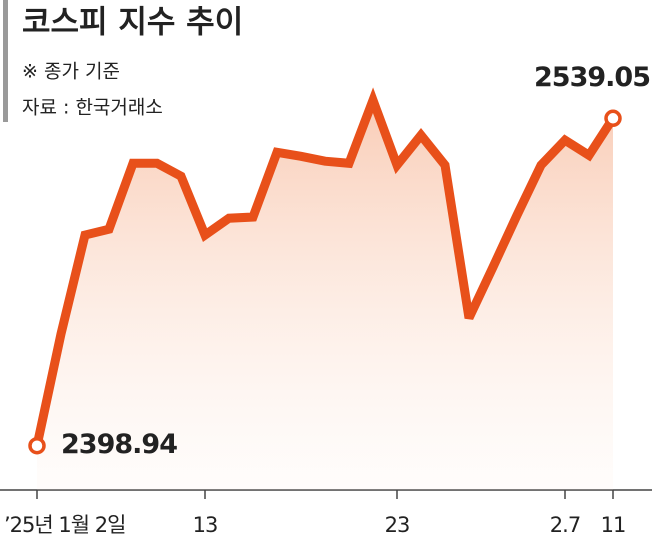  What do you see at coordinates (132, 23) in the screenshot?
I see `chart-title: 코스피 지수 추이` at bounding box center [132, 23].